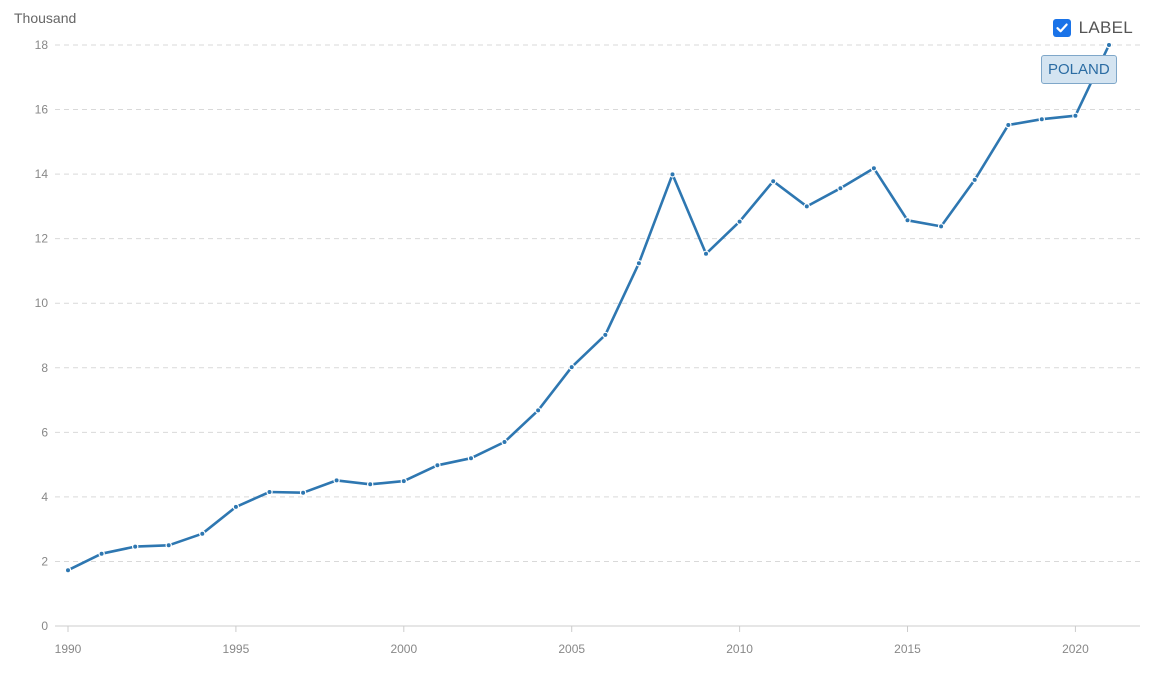  What do you see at coordinates (44, 497) in the screenshot?
I see `y-tick-label: 4` at bounding box center [44, 497].